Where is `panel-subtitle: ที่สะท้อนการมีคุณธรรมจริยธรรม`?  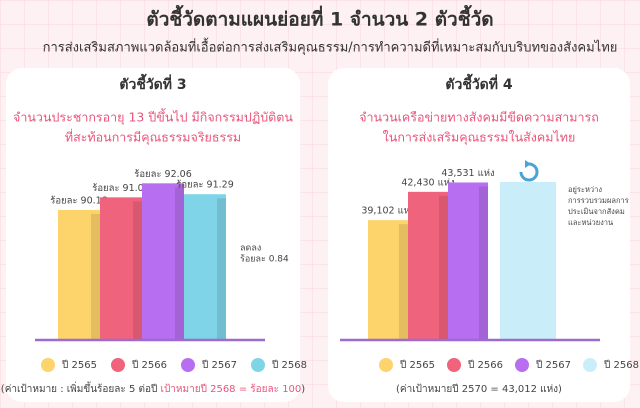 panel-subtitle: ที่สะท้อนการมีคุณธรรมจริยธรรม is located at coordinates (153, 137).